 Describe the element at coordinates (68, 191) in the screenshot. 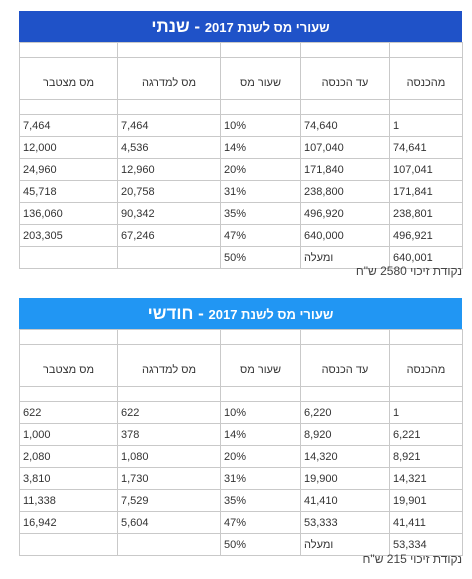

I see `cell-cumulative-tax: 45,718` at that location.